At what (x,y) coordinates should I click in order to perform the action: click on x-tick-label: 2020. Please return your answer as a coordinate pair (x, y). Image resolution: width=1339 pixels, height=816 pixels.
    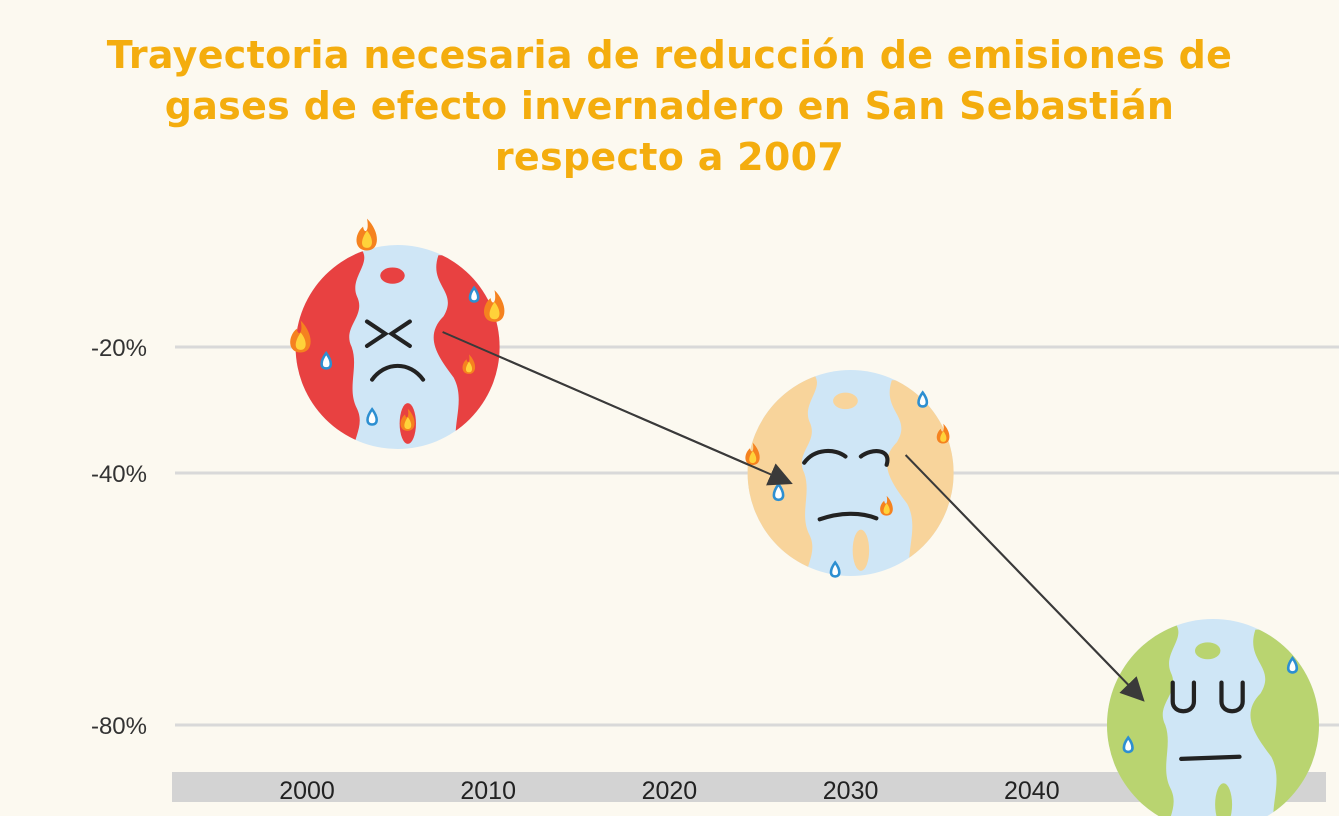
    Looking at the image, I should click on (670, 791).